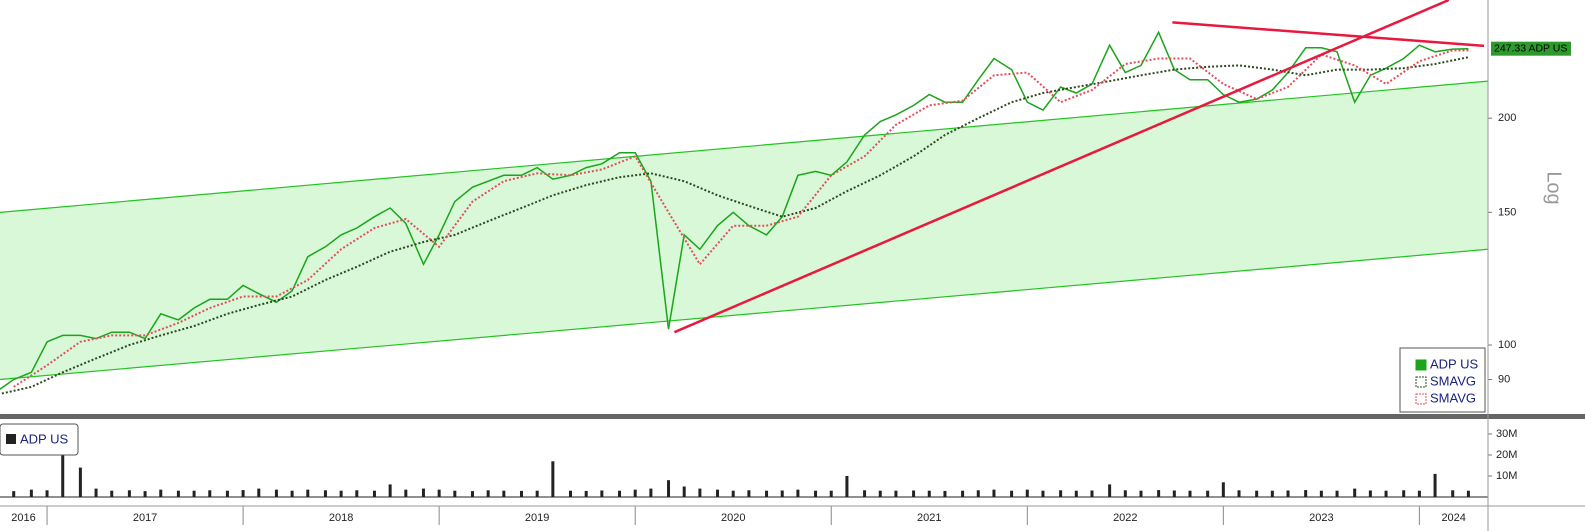 The image size is (1585, 531). What do you see at coordinates (1554, 187) in the screenshot?
I see `scale-label: Log` at bounding box center [1554, 187].